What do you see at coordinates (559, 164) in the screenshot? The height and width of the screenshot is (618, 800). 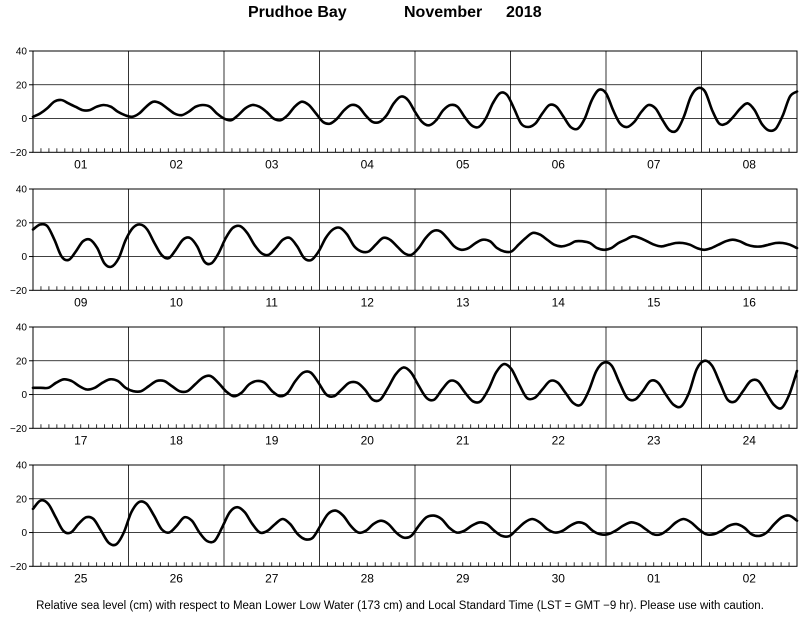 I see `day-label: 06` at bounding box center [559, 164].